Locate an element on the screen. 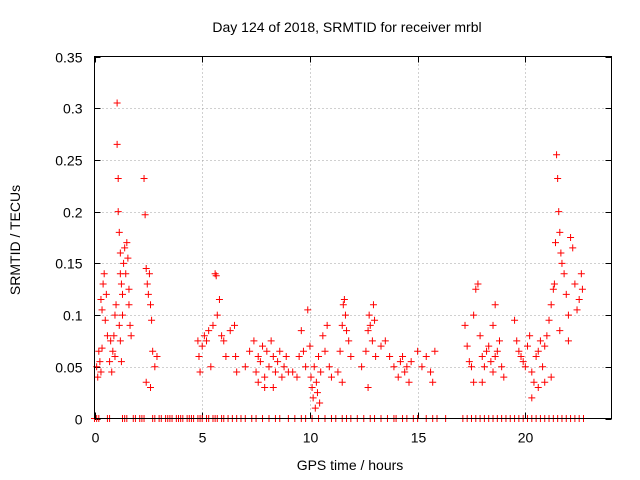  x-tick-label: 10 is located at coordinates (311, 438).